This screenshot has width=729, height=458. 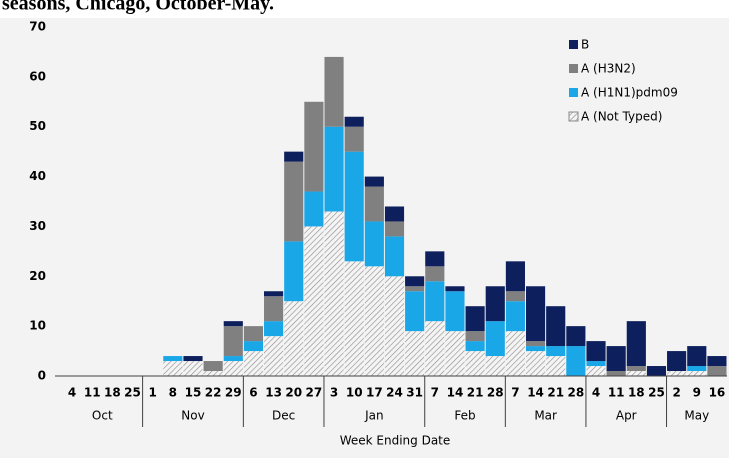 What do you see at coordinates (585, 45) in the screenshot?
I see `legend-label: B` at bounding box center [585, 45].